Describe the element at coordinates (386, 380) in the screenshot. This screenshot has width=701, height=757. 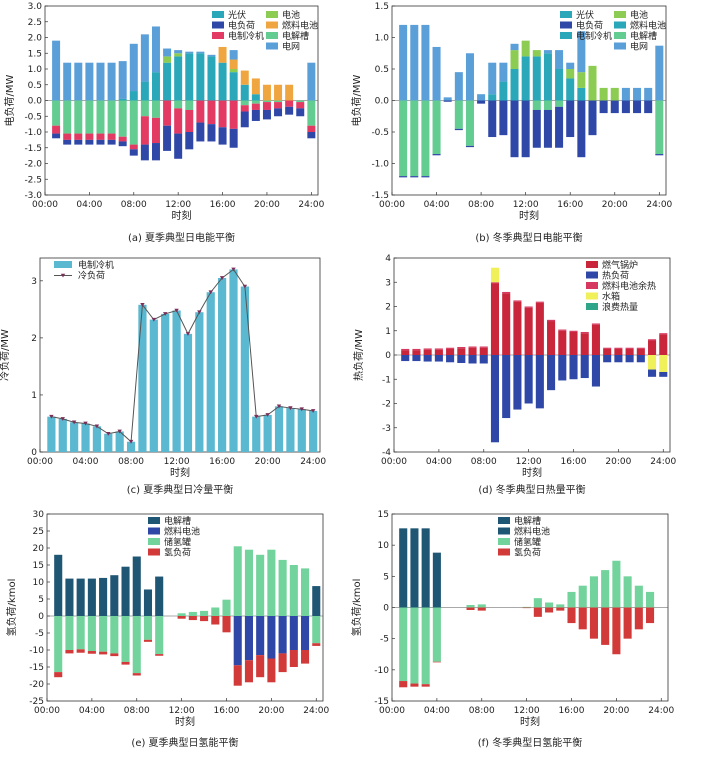
I see `y-tick-label: -1` at that location.